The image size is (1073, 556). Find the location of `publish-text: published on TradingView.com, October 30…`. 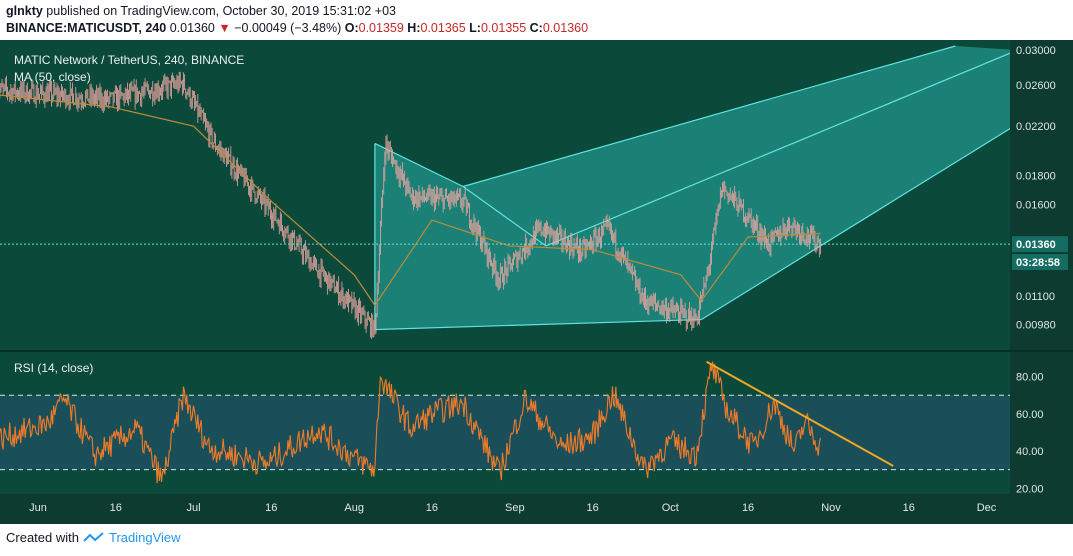

publish-text: published on TradingView.com, October 30… is located at coordinates (221, 11).